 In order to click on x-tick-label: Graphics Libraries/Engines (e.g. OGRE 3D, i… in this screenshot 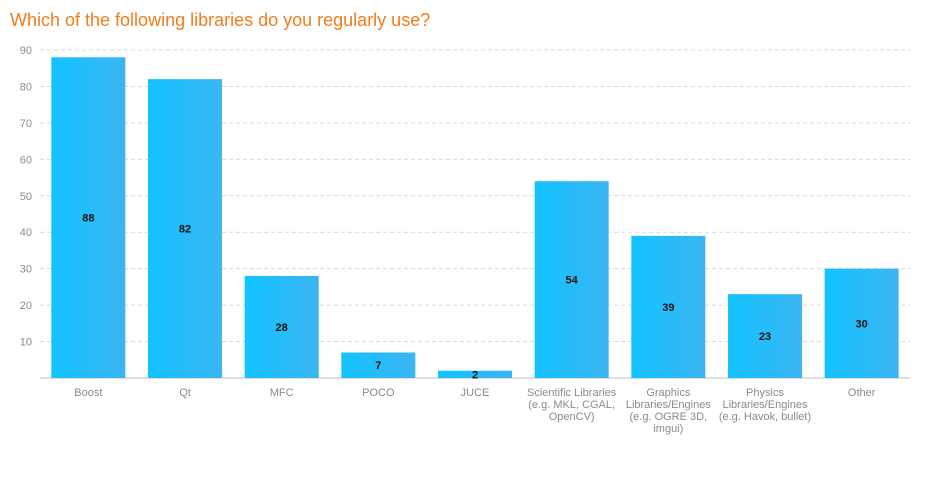, I will do `click(668, 411)`.